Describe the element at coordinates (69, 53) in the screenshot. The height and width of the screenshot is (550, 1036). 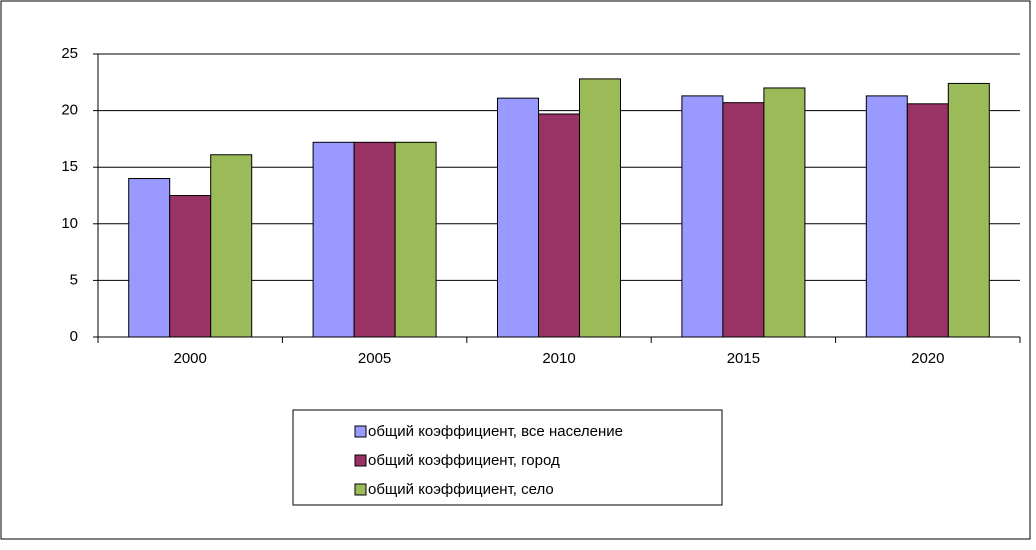
I see `y-tick-label: 25` at that location.